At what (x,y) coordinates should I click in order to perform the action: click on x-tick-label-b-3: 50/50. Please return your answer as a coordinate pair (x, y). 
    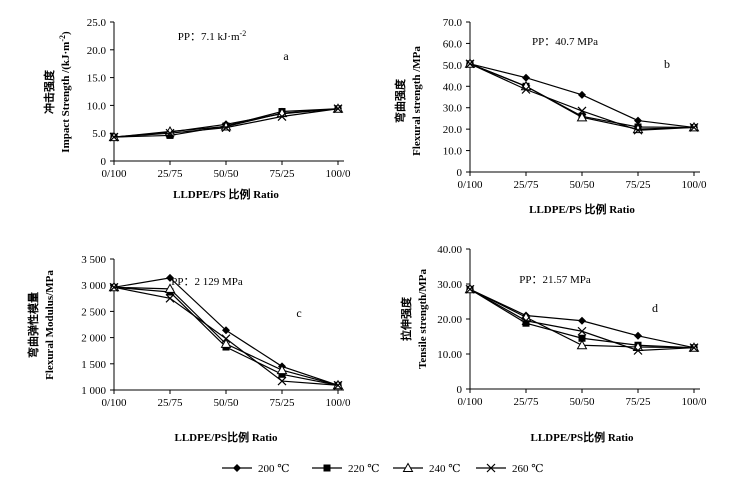
    Looking at the image, I should click on (582, 185).